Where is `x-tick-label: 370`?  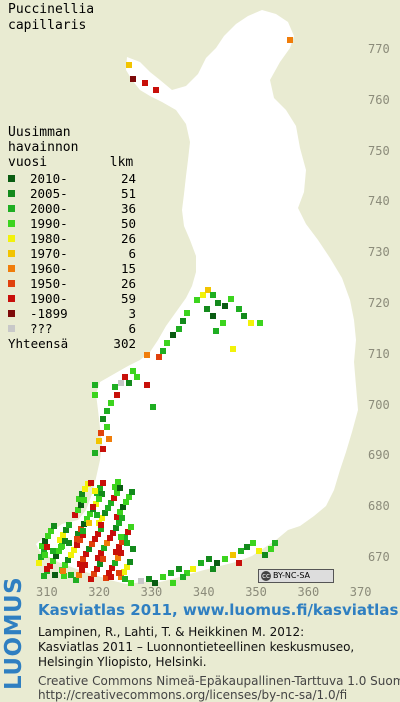 x-tick-label: 370 is located at coordinates (360, 592).